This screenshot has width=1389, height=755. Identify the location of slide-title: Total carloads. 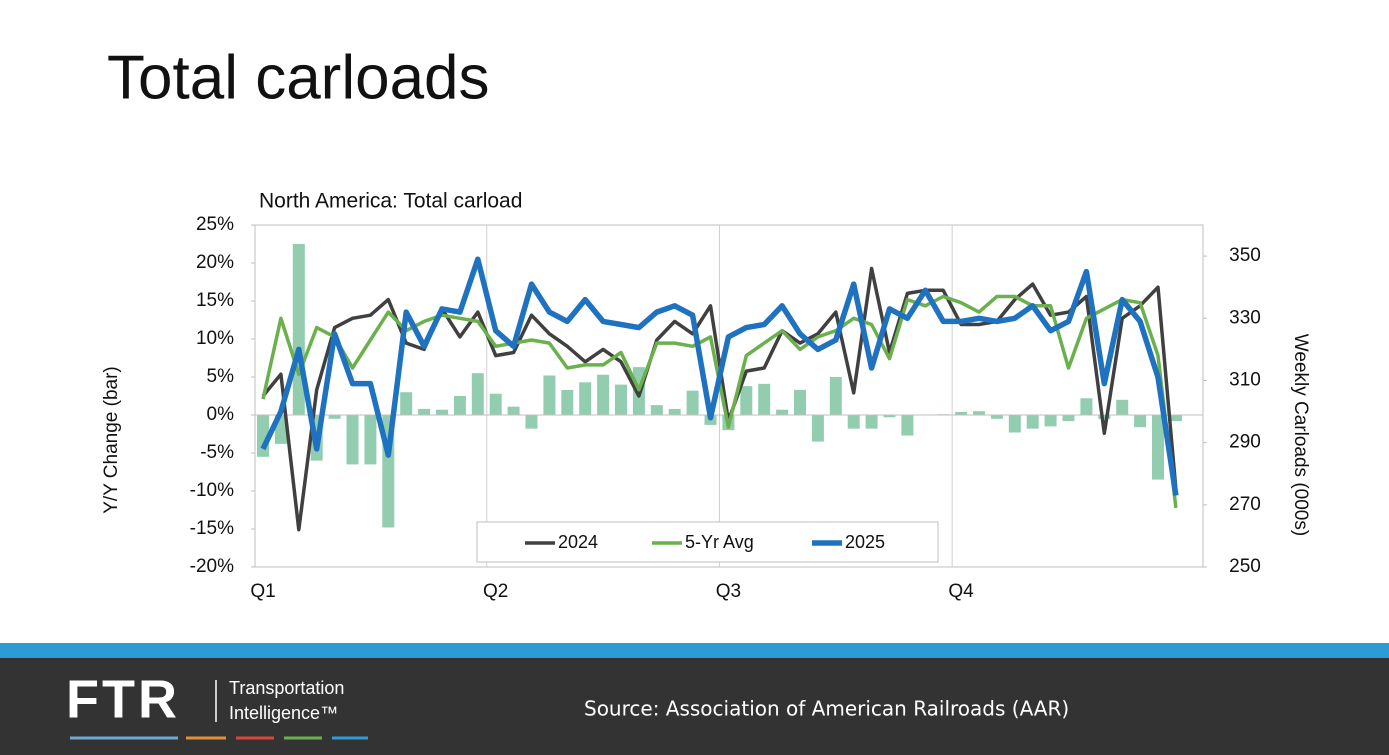
(298, 77).